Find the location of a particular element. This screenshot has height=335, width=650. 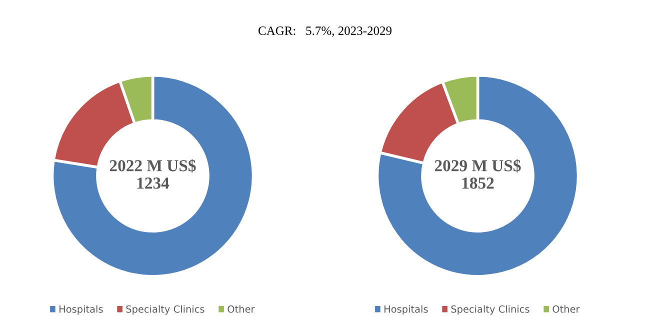

text: 2022 M US$ 1234 is located at coordinates (153, 174).